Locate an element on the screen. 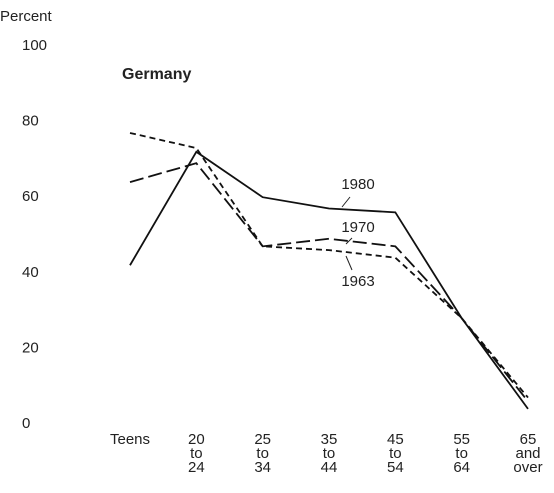 This screenshot has height=493, width=554. y-tick-label: 100 is located at coordinates (34, 45).